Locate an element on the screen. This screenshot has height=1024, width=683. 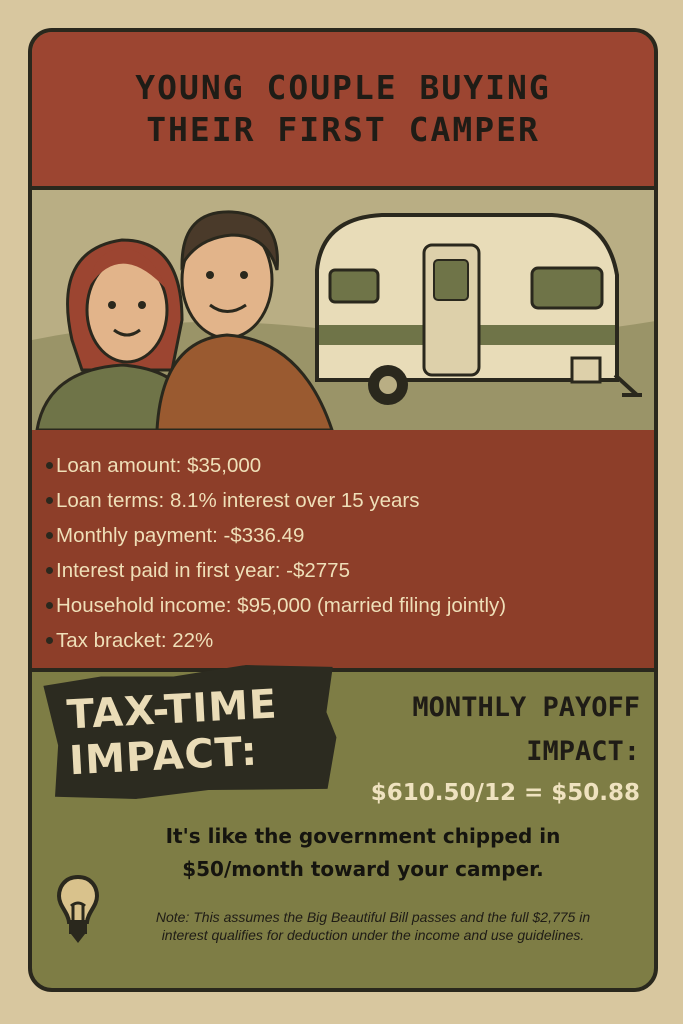
fact-item: Loan terms: 8.1% interest over 15 years is located at coordinates (350, 500).